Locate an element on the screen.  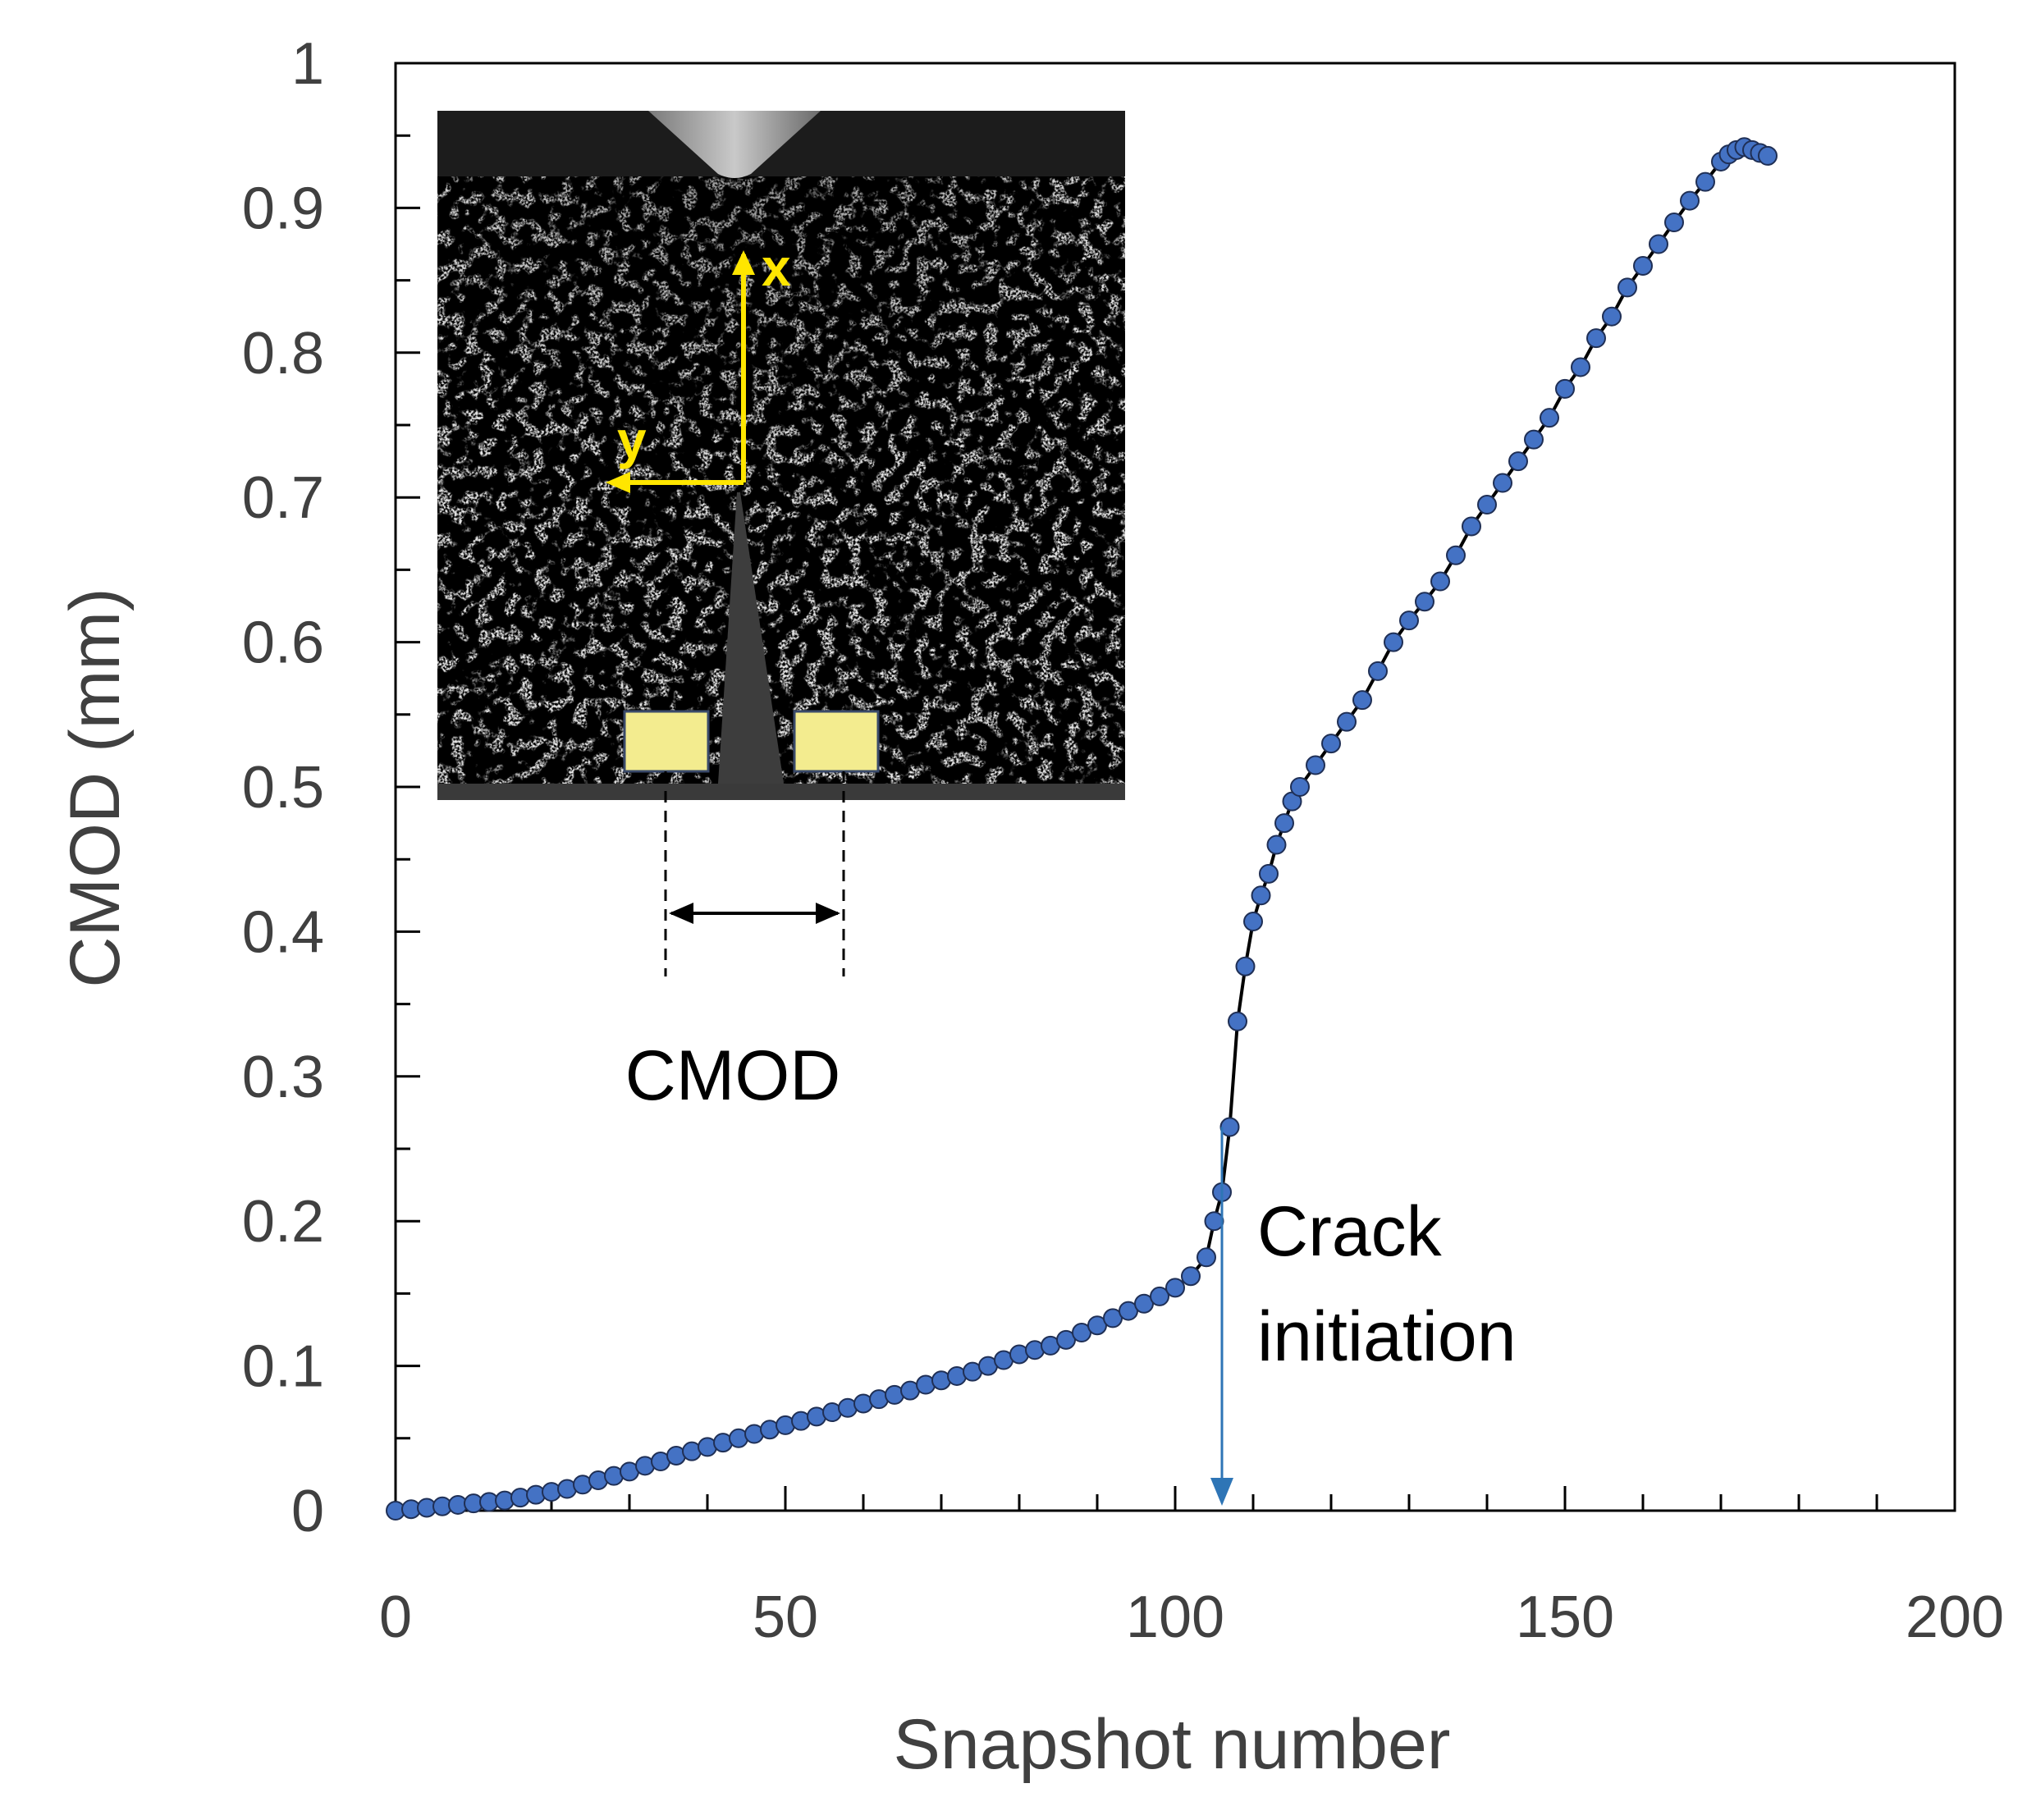
inset-notch is located at coordinates (751, 638).